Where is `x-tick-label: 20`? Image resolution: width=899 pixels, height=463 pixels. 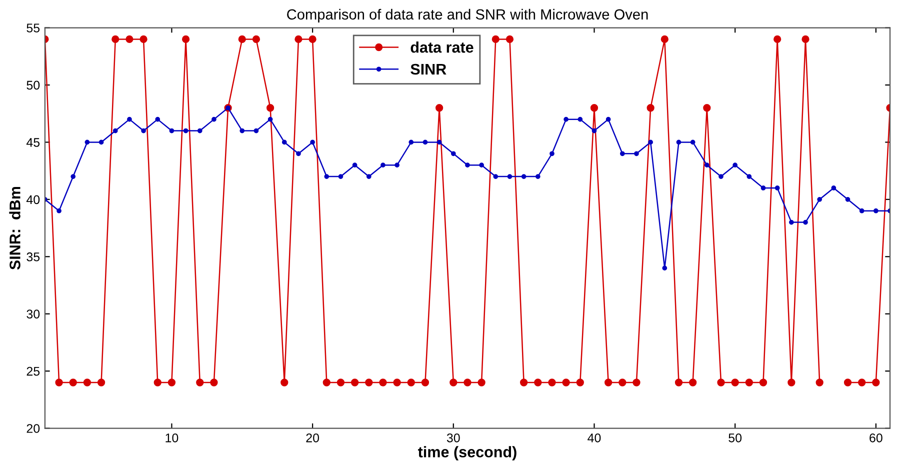 x-tick-label: 20 is located at coordinates (313, 437).